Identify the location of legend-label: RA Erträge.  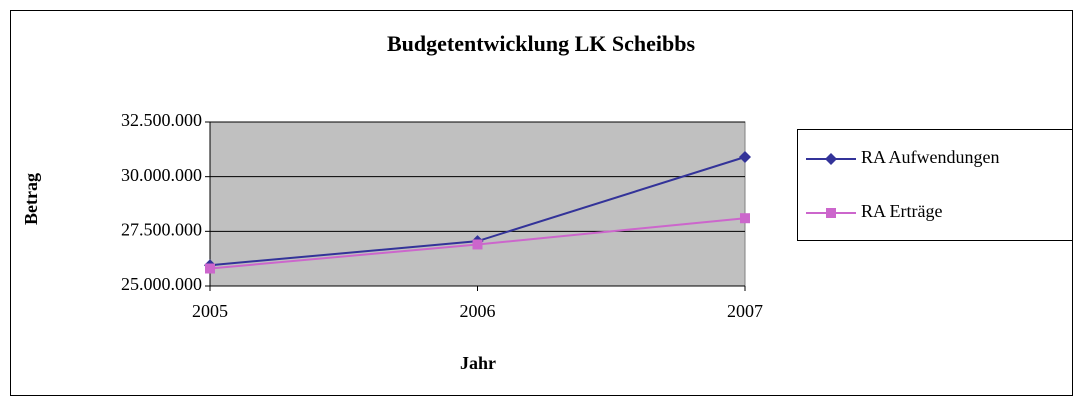
(901, 211).